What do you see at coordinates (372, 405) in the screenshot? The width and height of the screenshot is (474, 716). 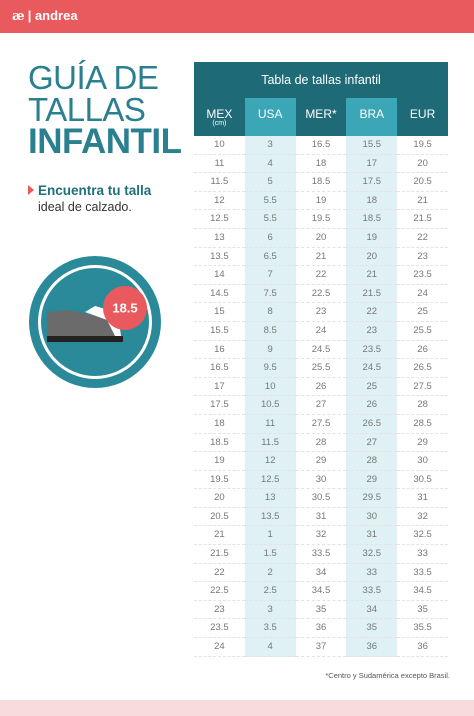 I see `table-cell: 26` at bounding box center [372, 405].